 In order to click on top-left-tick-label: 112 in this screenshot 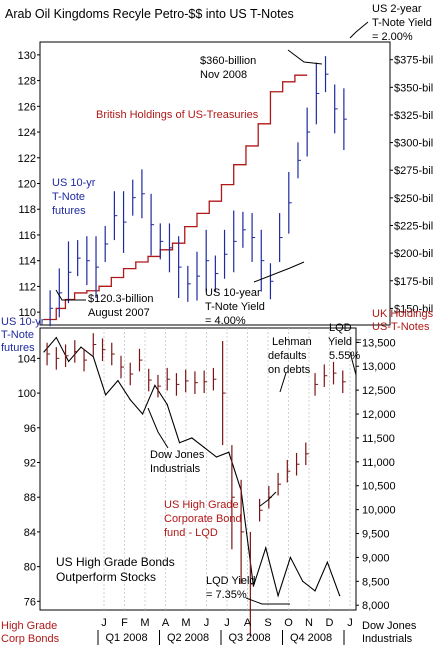, I will do `click(27, 287)`.